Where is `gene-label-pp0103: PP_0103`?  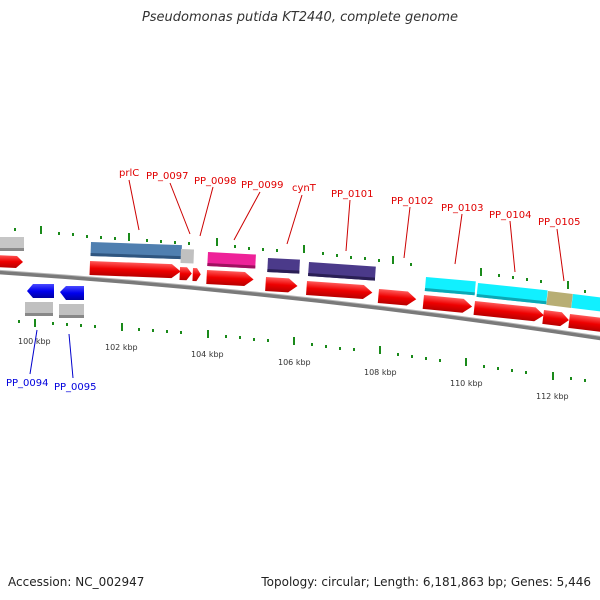 gene-label-pp0103: PP_0103 is located at coordinates (462, 208).